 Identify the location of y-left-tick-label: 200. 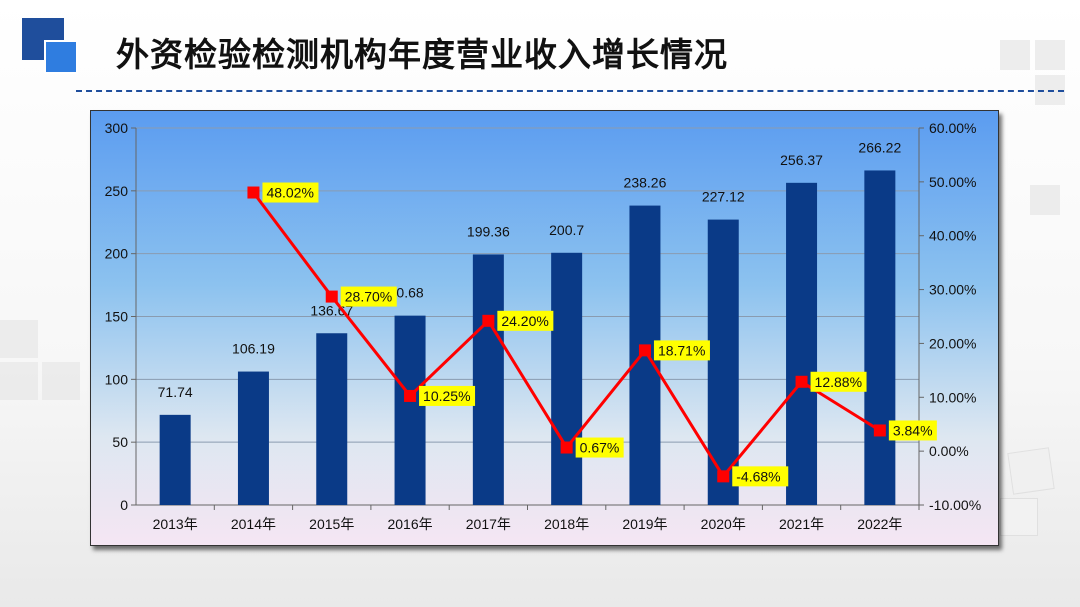
(117, 254).